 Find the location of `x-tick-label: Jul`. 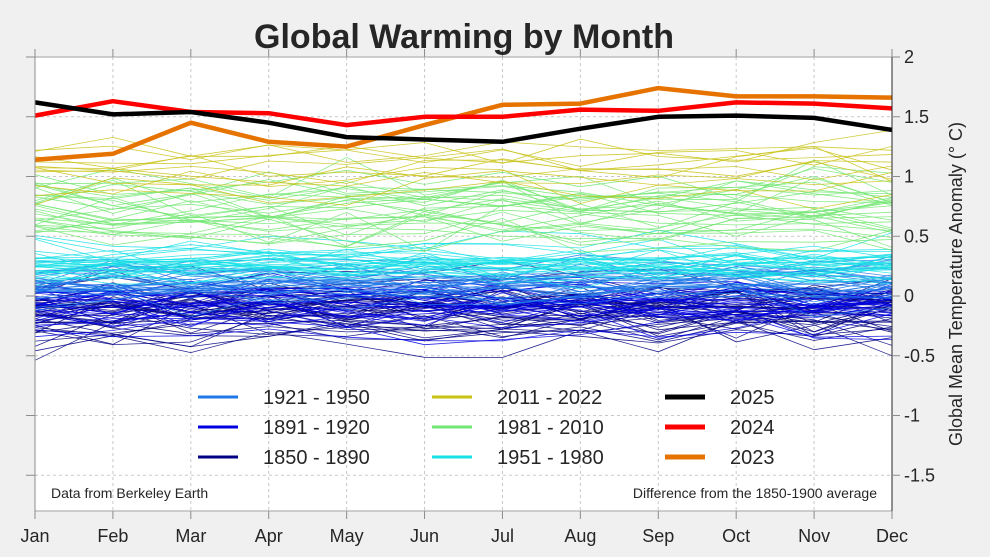

x-tick-label: Jul is located at coordinates (502, 536).